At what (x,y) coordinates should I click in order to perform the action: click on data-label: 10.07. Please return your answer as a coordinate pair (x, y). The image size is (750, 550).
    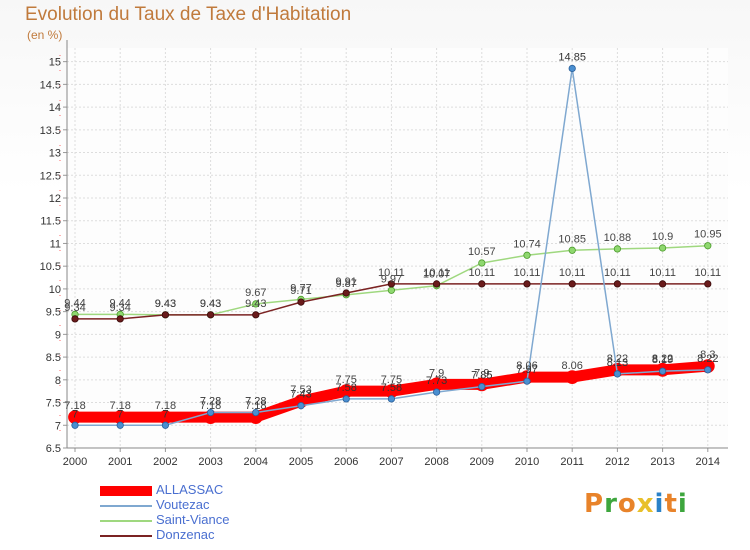
    Looking at the image, I should click on (437, 275).